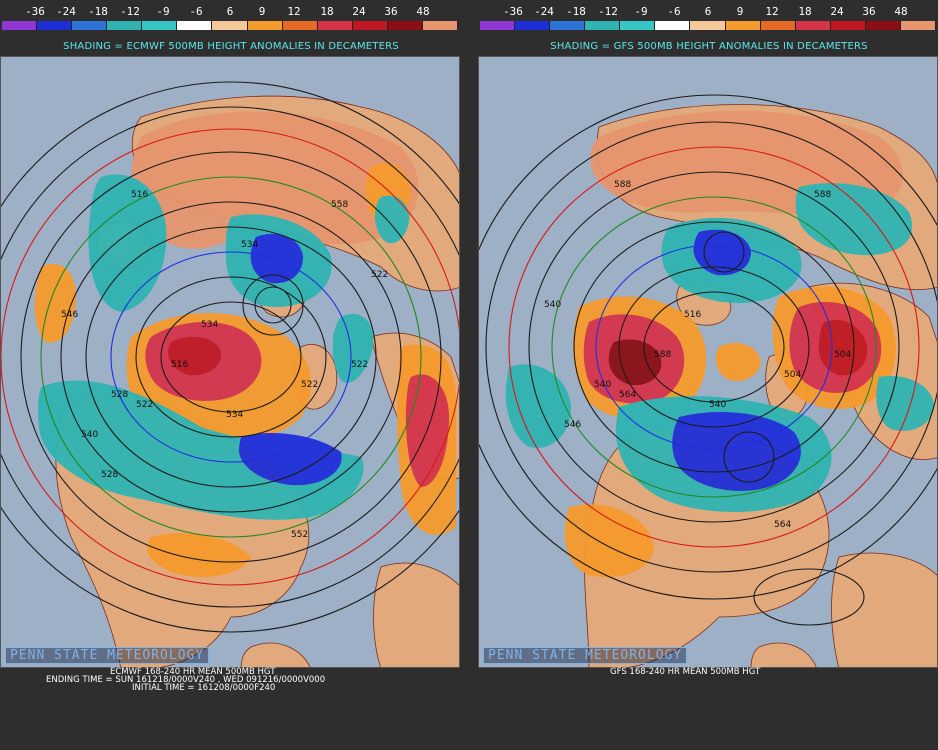  Describe the element at coordinates (204, 688) in the screenshot. I see `ecmwf-caption-line-3: INITIAL TIME = 161208/0000F240` at that location.